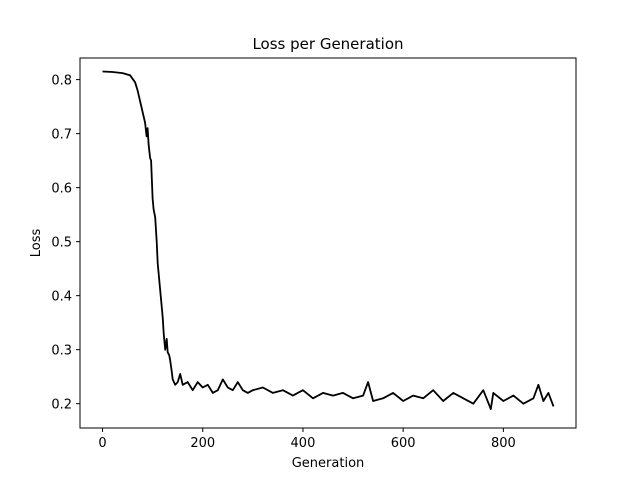 The image size is (640, 480). I want to click on y-axis-ticks: 0.2 0.3 0.4 0.5 0.6 0.7 0.8, so click(65, 243).